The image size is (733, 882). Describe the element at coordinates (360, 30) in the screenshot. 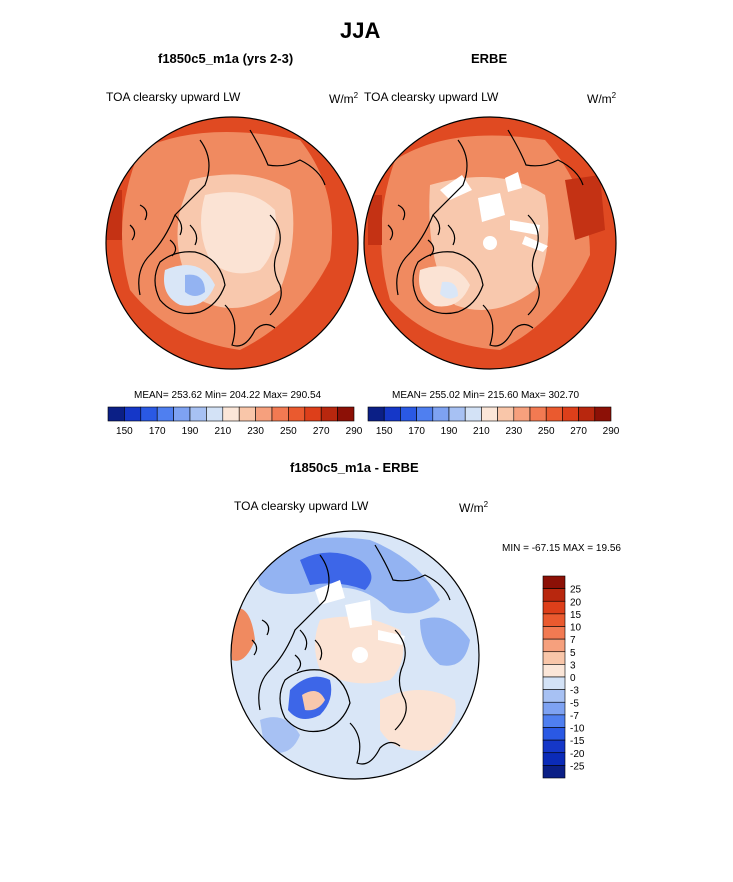

I see `figure-title: JJA` at that location.